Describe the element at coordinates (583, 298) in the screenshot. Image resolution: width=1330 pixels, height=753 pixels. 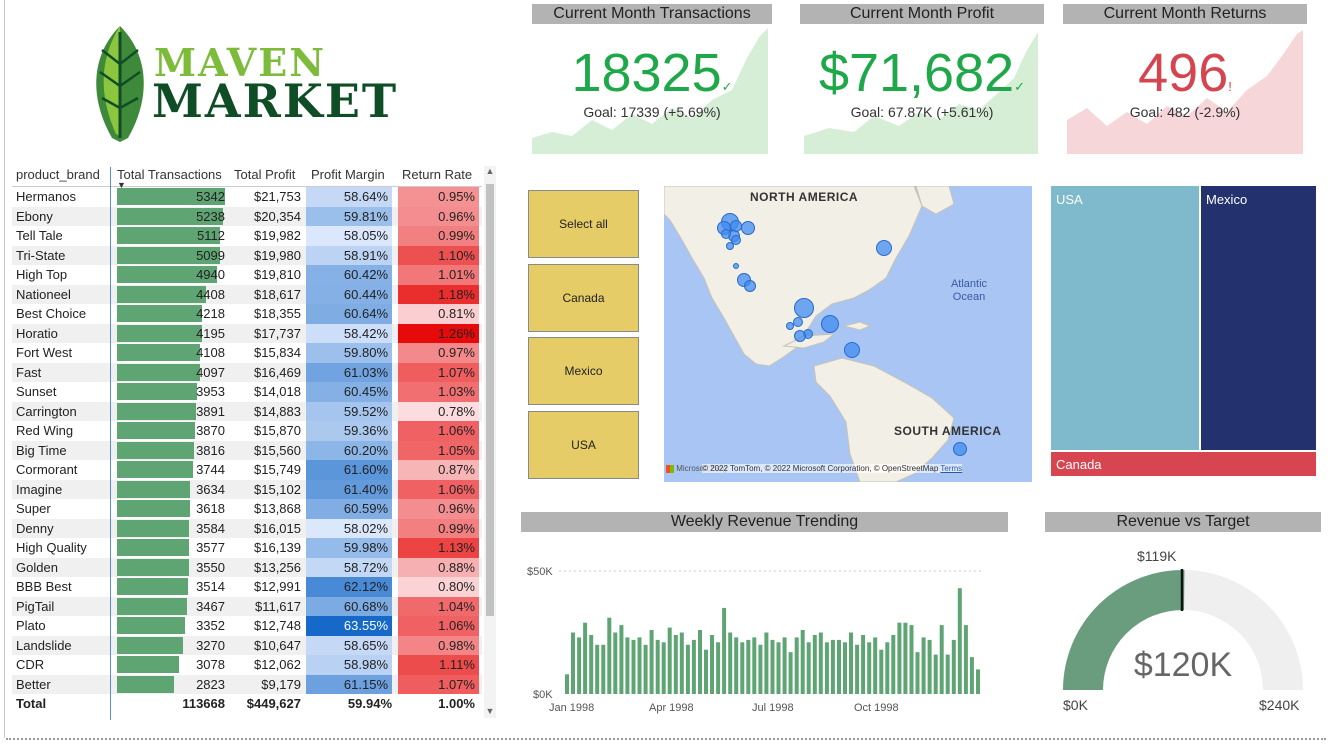
I see `slicer-canada: Canada` at that location.